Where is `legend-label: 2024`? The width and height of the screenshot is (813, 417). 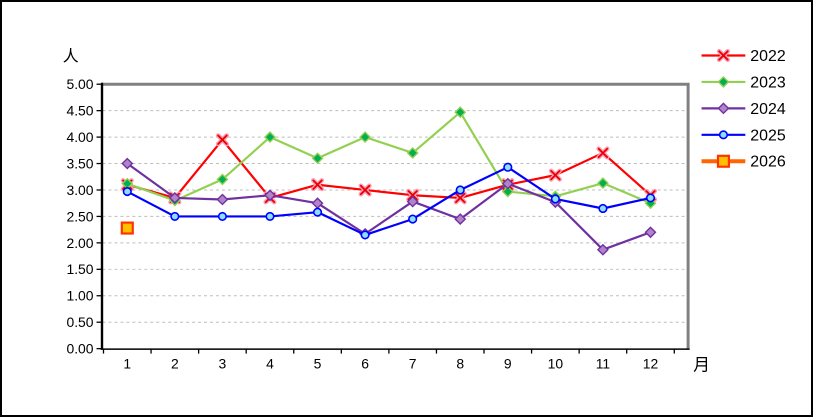 legend-label: 2024 is located at coordinates (768, 109).